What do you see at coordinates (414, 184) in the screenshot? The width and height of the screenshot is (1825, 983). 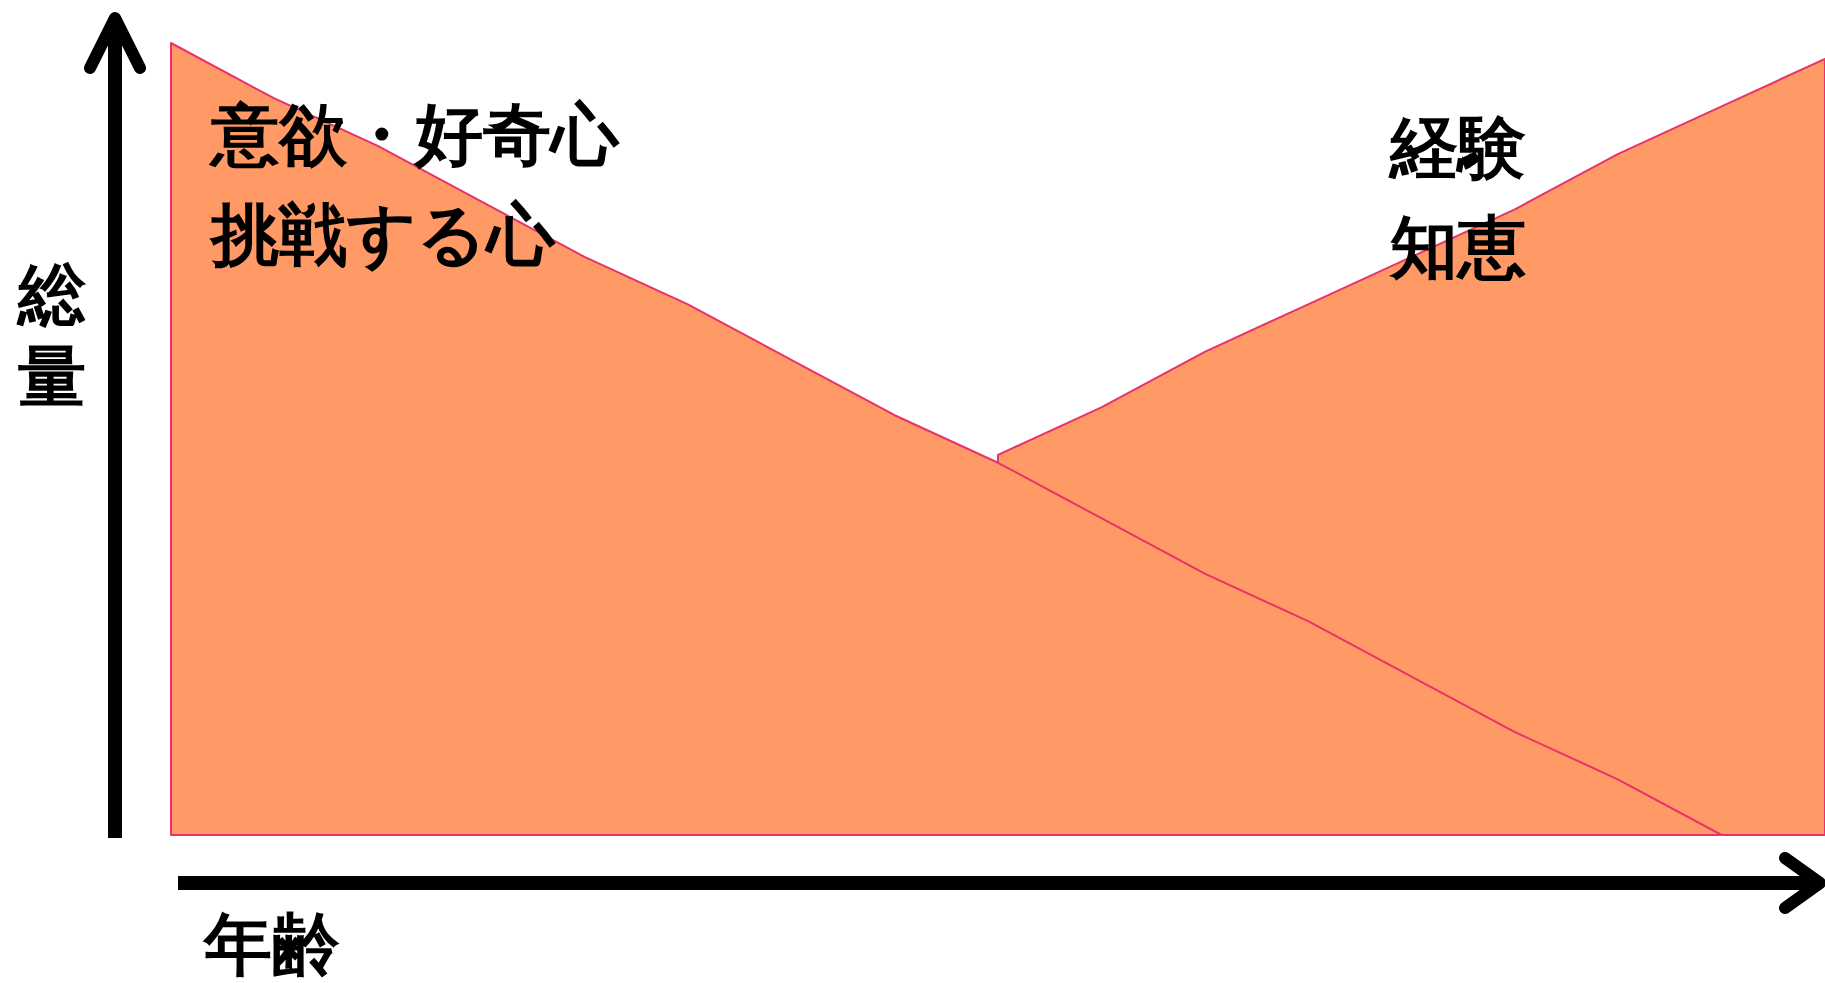 I see `series-label: 意欲・好奇心挑戦する心` at bounding box center [414, 184].